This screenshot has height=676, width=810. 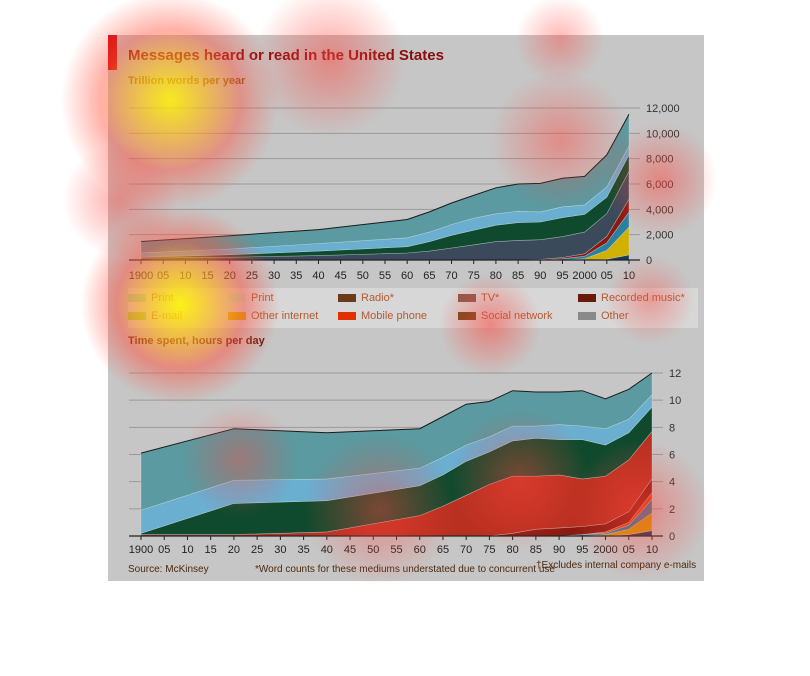 I want to click on y-tick-label: 12,000, so click(x=663, y=109).